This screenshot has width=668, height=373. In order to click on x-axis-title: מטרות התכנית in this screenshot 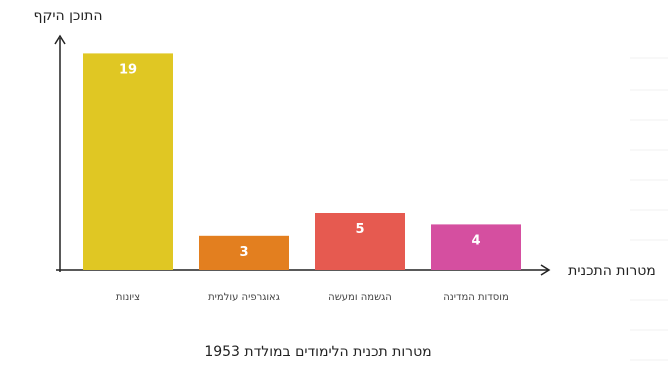, I will do `click(612, 271)`.